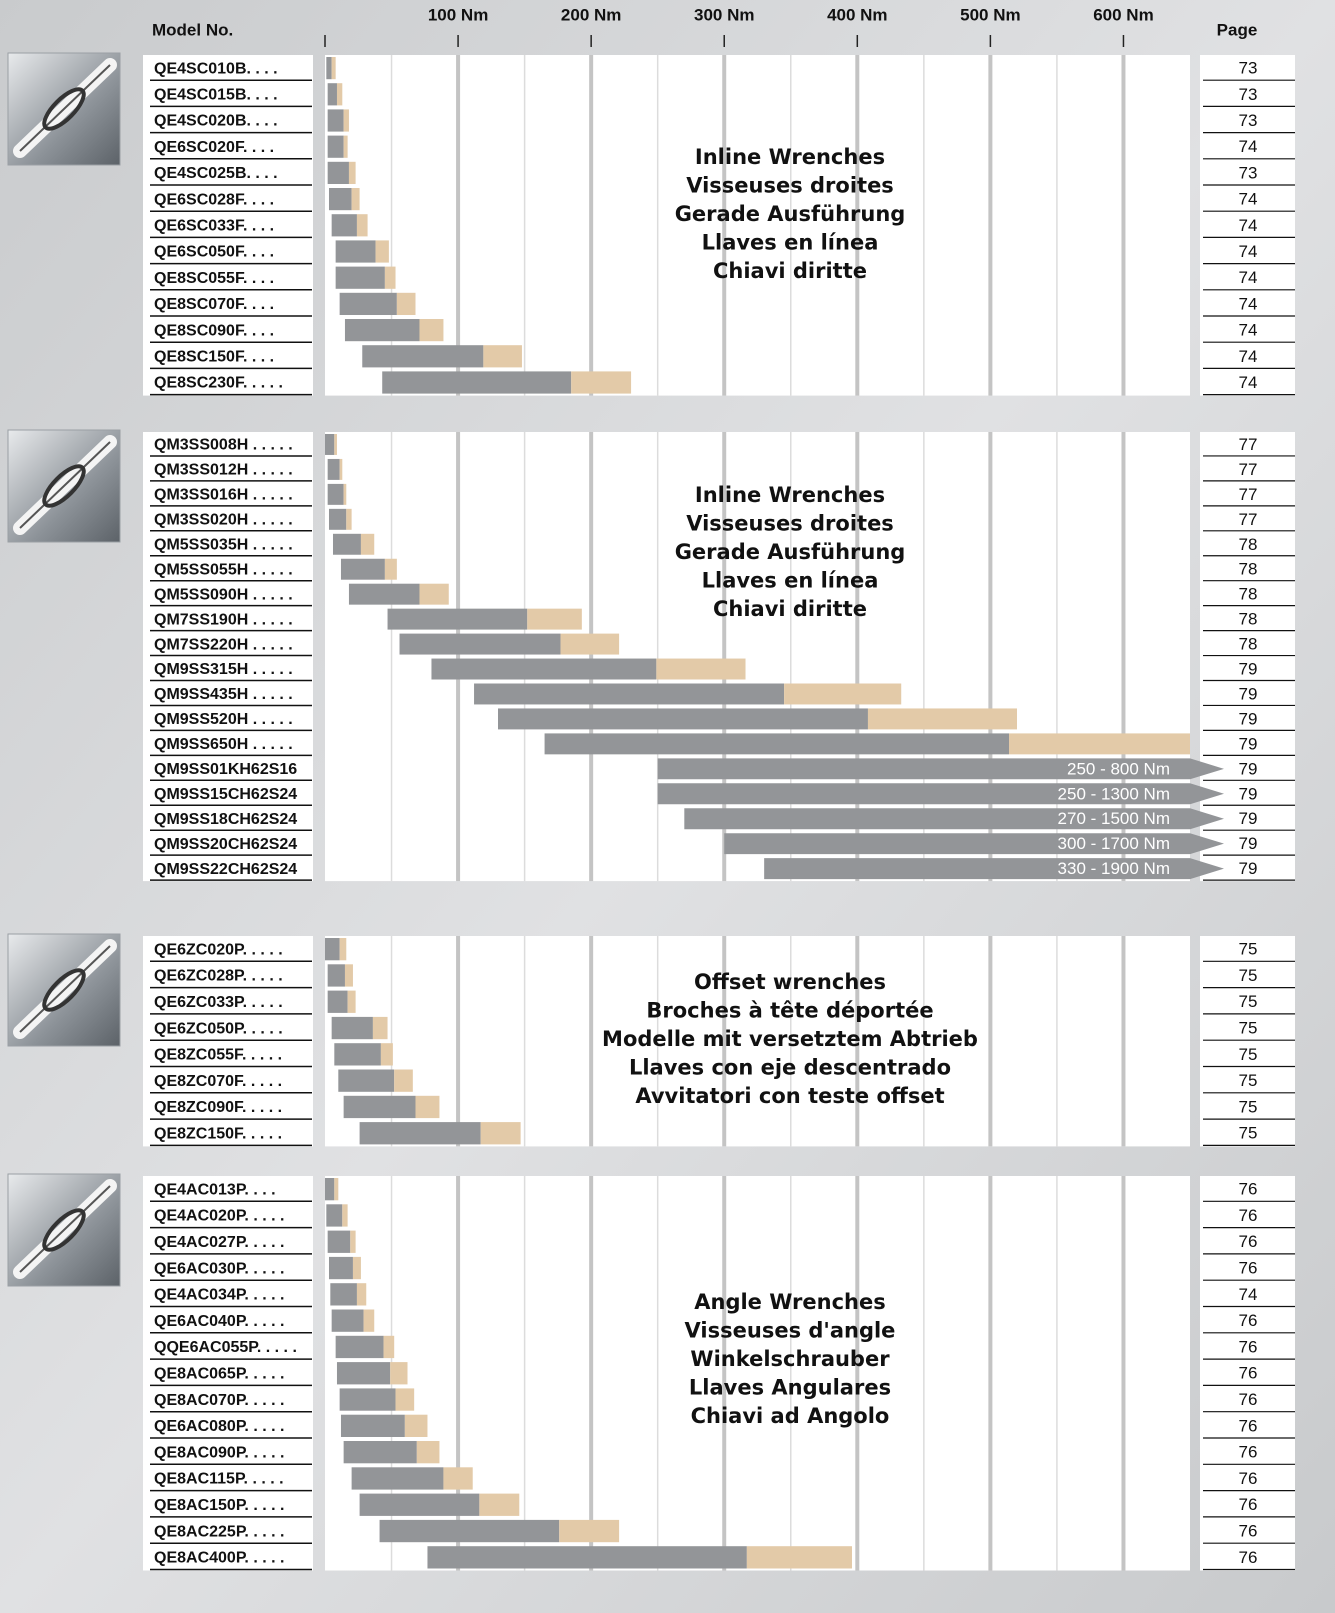  I want to click on model-number: QE4SC015B. . . ., so click(216, 95).